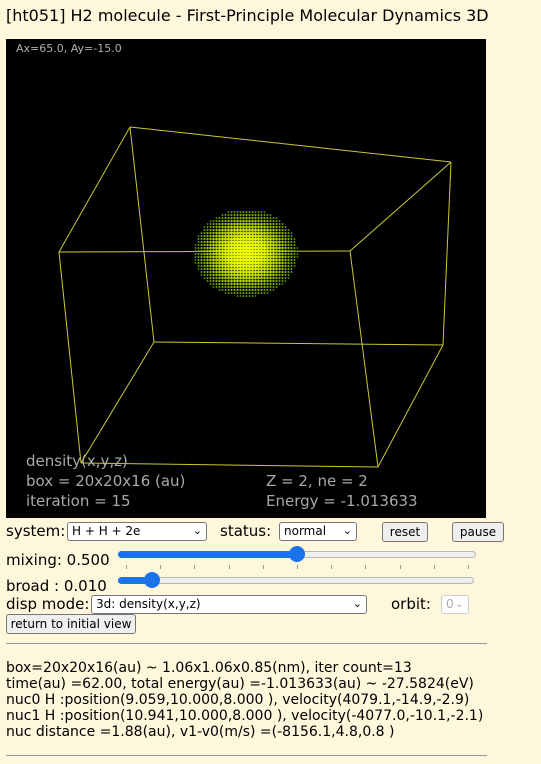  Describe the element at coordinates (229, 604) in the screenshot. I see `disp-mode-select: 3d: density(x,y,z) ⌄` at that location.